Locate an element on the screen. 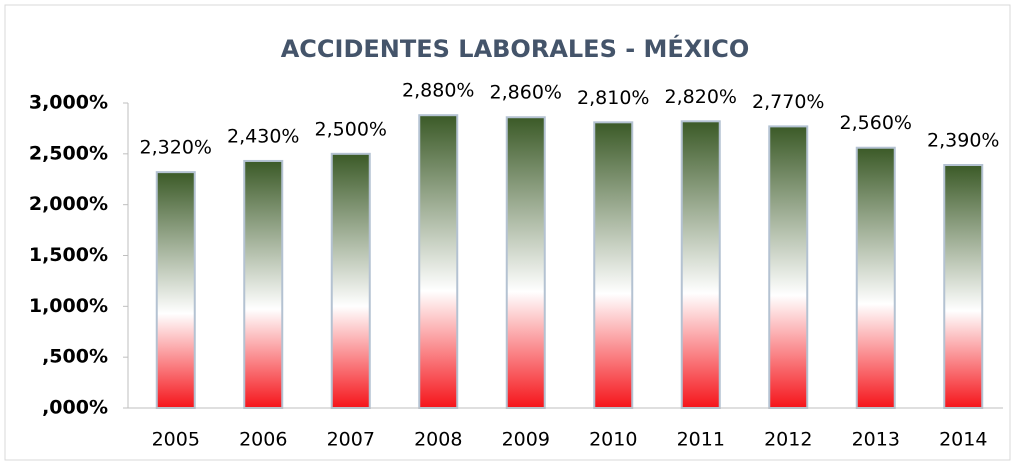 The height and width of the screenshot is (469, 1017). x-tick-label: 2011 is located at coordinates (701, 440).